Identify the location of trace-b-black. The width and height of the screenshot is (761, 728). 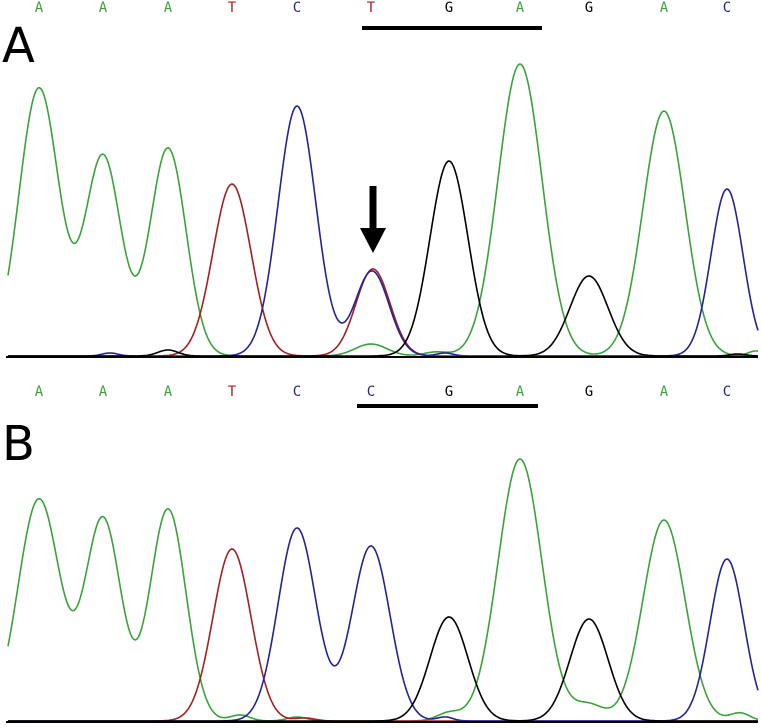
(383, 669).